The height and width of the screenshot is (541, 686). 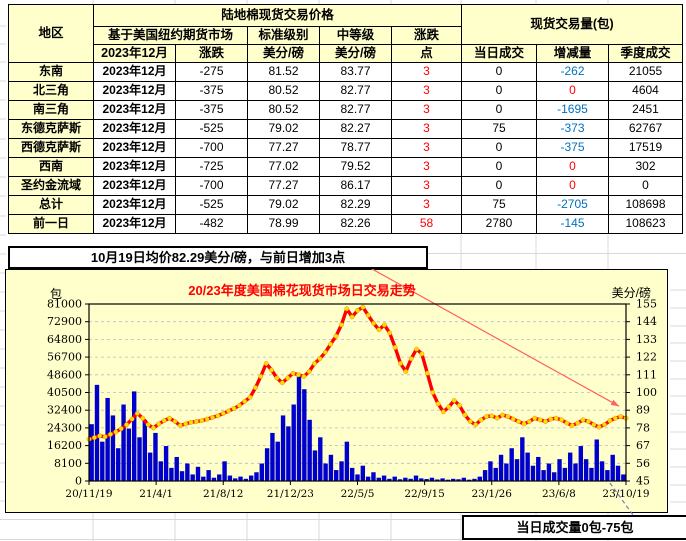 I want to click on cell-region: 圣约金流域, so click(x=51, y=186).